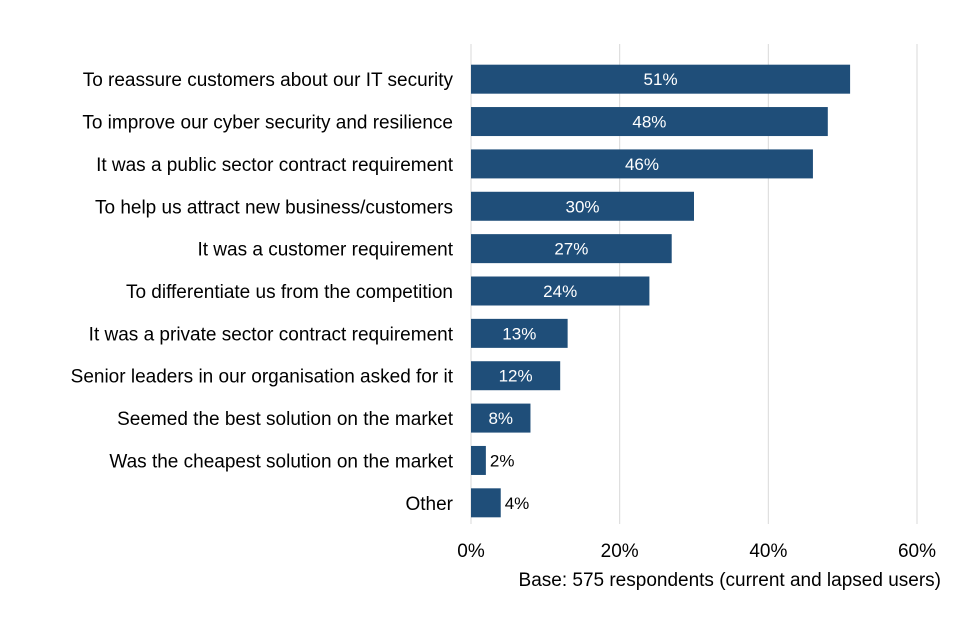  I want to click on category-label: It was a customer requirement, so click(325, 250).